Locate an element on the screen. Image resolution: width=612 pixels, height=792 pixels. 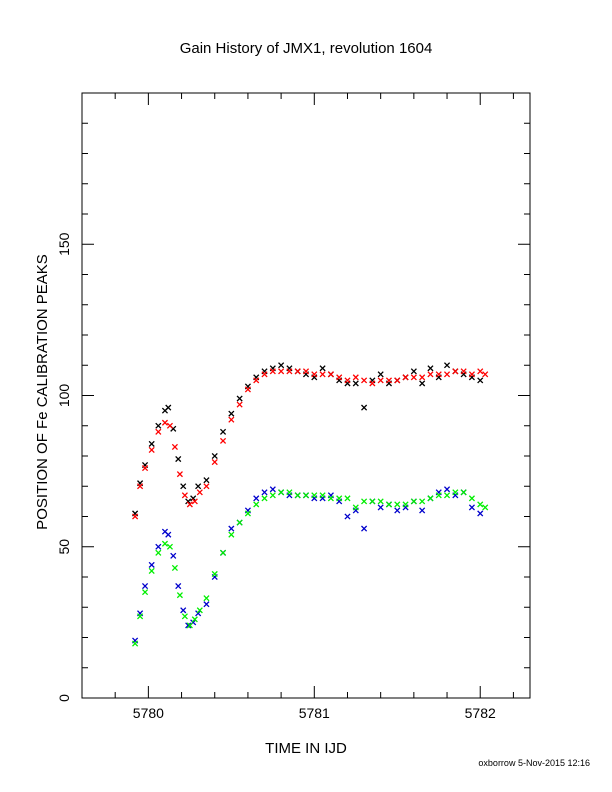
x-tick-labels: 5780 5781 5782 is located at coordinates (314, 713).